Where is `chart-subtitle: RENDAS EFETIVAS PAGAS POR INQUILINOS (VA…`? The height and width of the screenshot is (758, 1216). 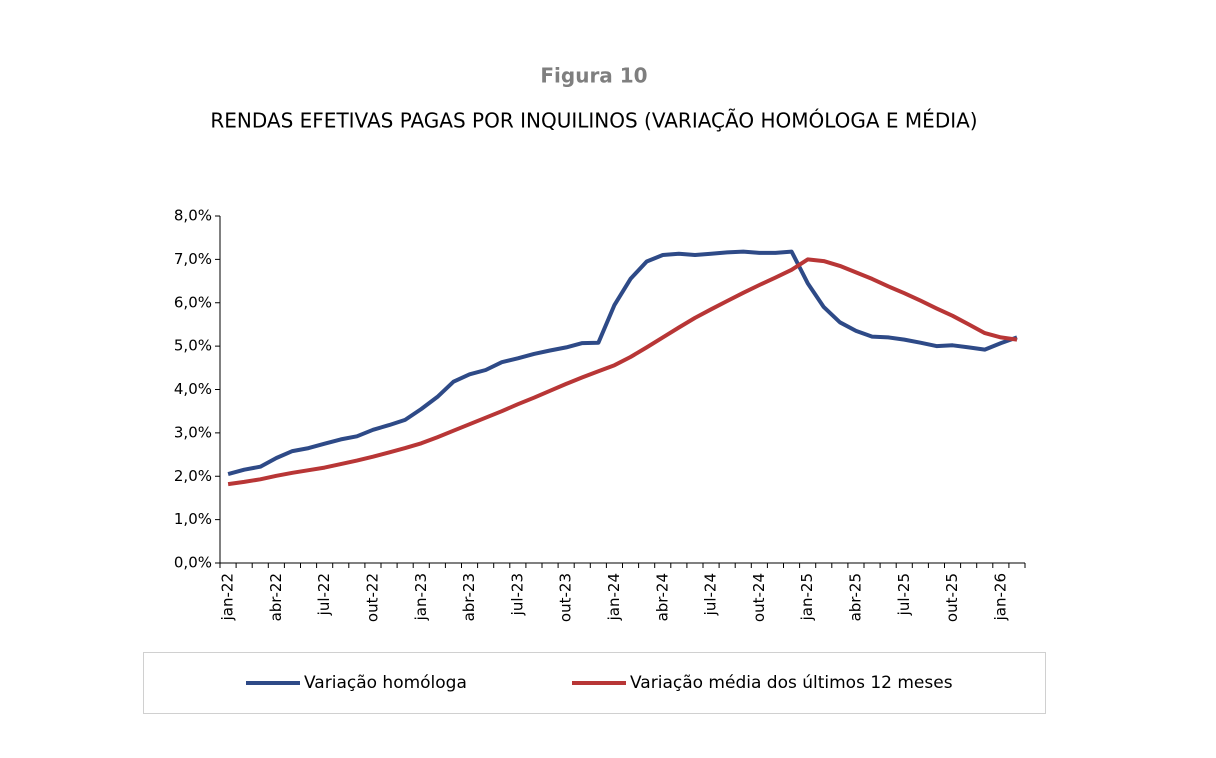 chart-subtitle: RENDAS EFETIVAS PAGAS POR INQUILINOS (VA… is located at coordinates (593, 121).